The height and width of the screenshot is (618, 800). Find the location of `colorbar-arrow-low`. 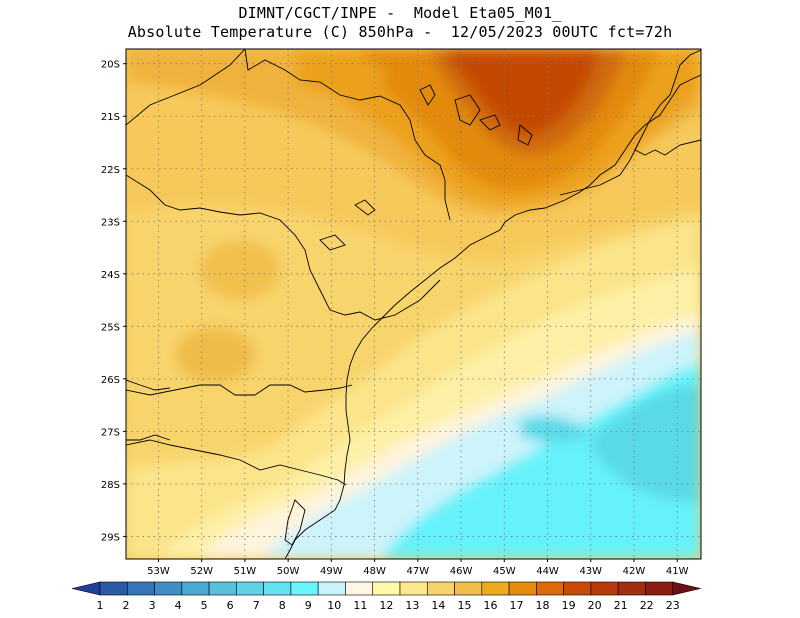

colorbar-arrow-low is located at coordinates (86, 588).